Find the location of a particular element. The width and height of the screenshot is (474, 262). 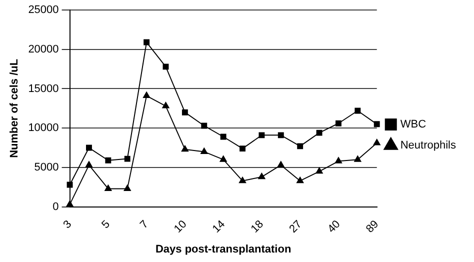

legend-label: WBC is located at coordinates (413, 124).